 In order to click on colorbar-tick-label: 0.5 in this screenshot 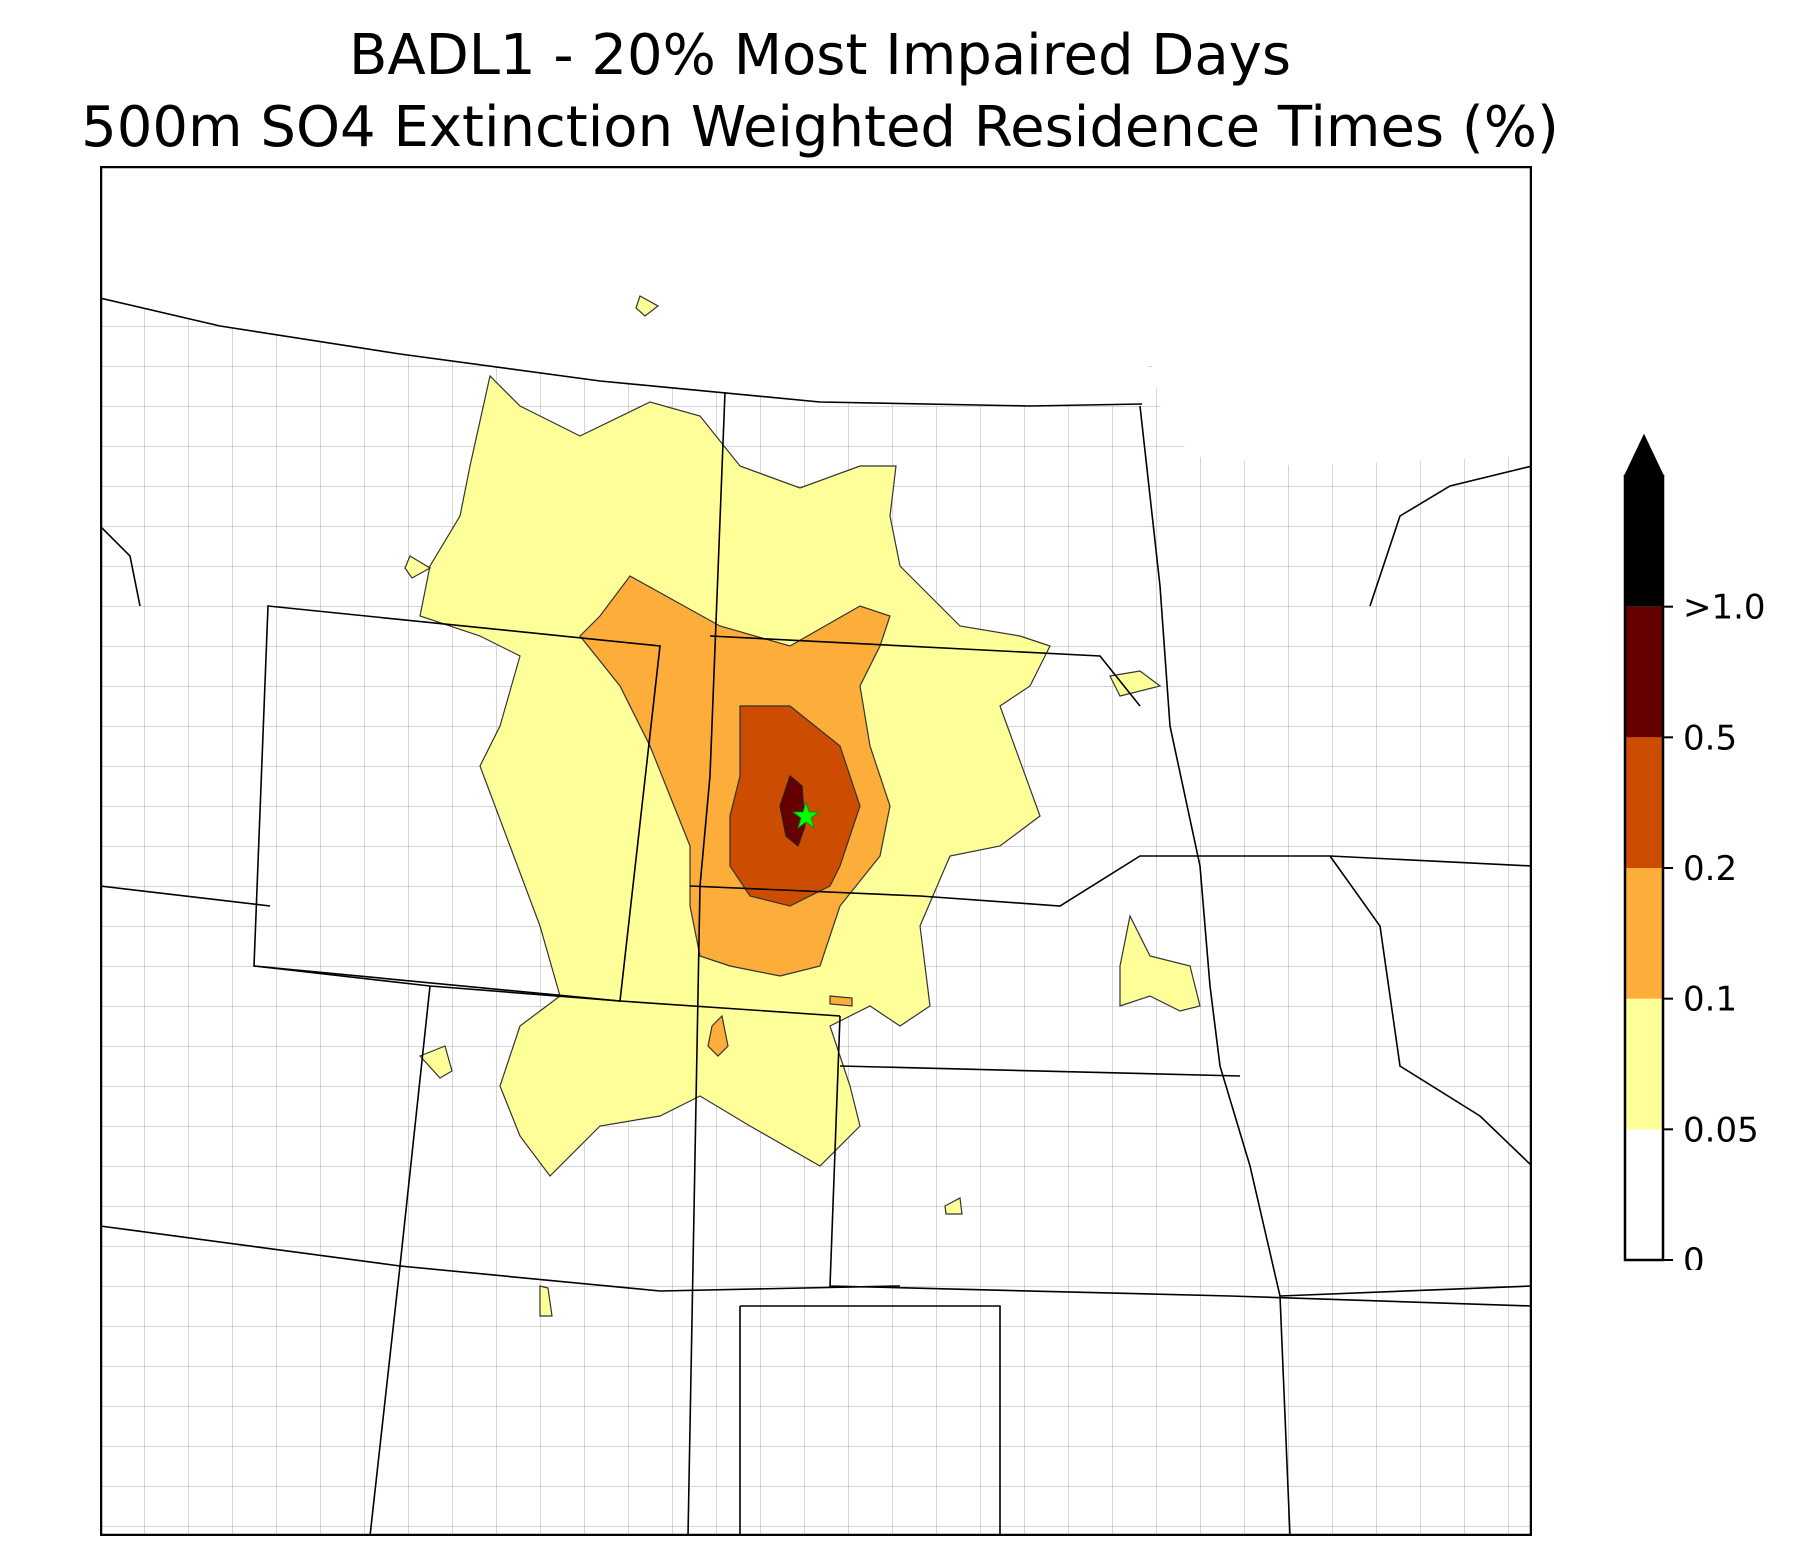, I will do `click(1710, 738)`.